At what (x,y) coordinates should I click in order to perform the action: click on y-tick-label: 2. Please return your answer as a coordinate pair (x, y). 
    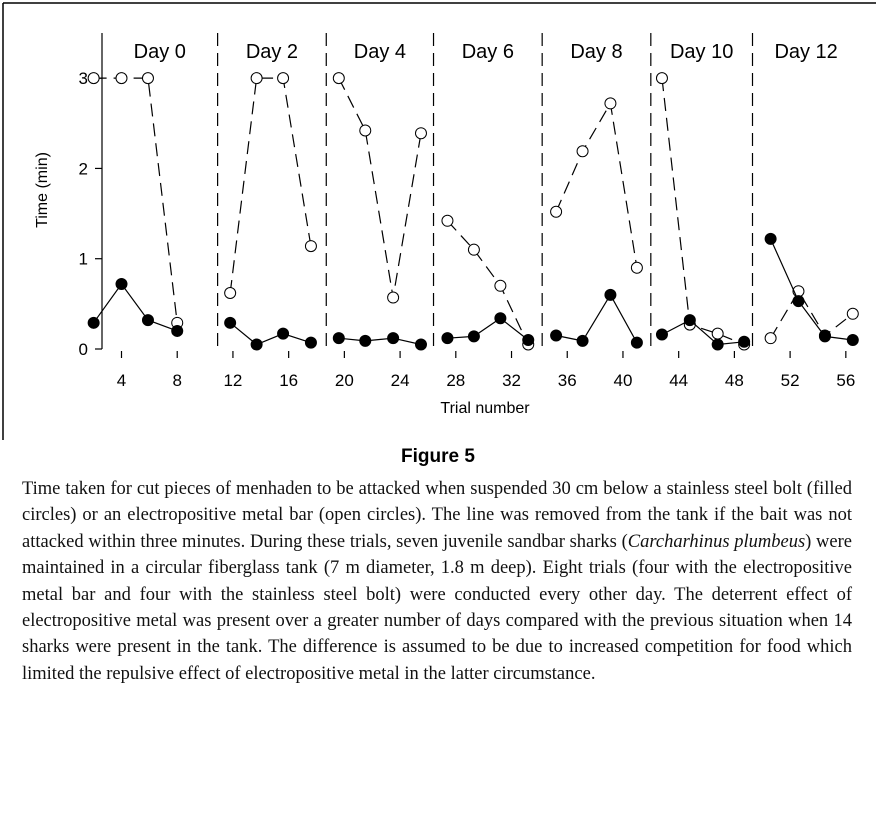
    Looking at the image, I should click on (83, 168).